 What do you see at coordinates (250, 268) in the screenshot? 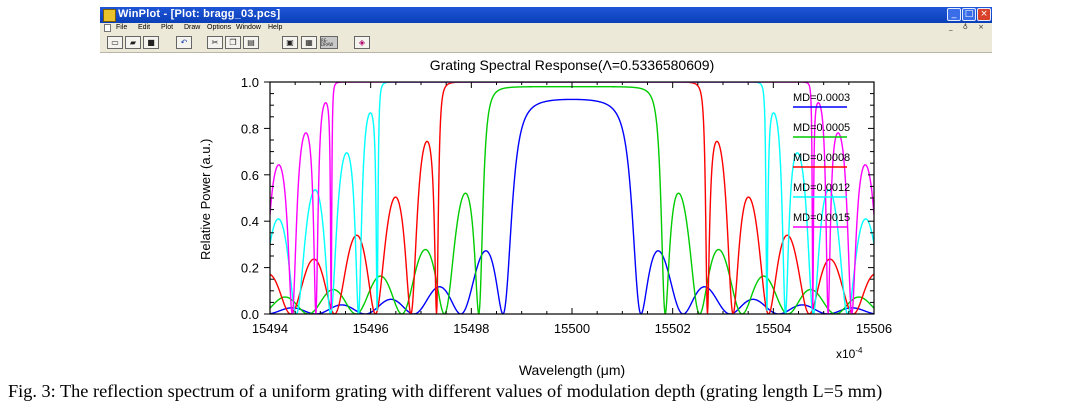
I see `y-tick-label: 0.2` at bounding box center [250, 268].